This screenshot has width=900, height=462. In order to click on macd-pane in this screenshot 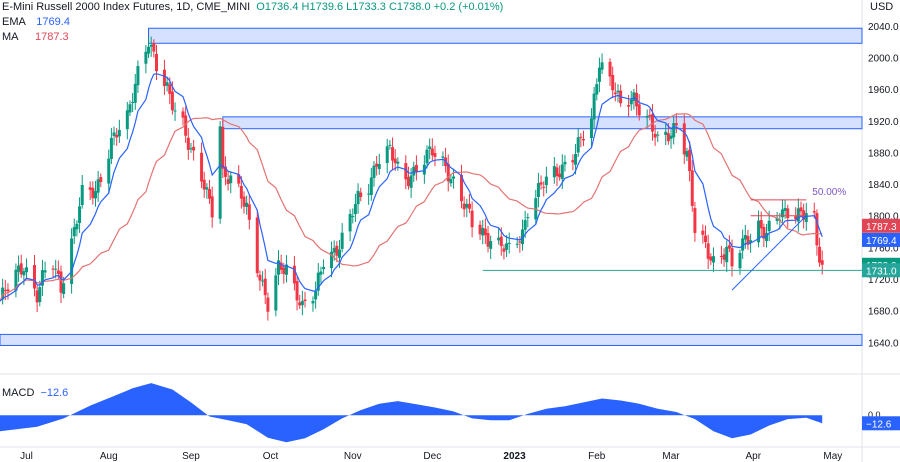, I will do `click(411, 413)`.